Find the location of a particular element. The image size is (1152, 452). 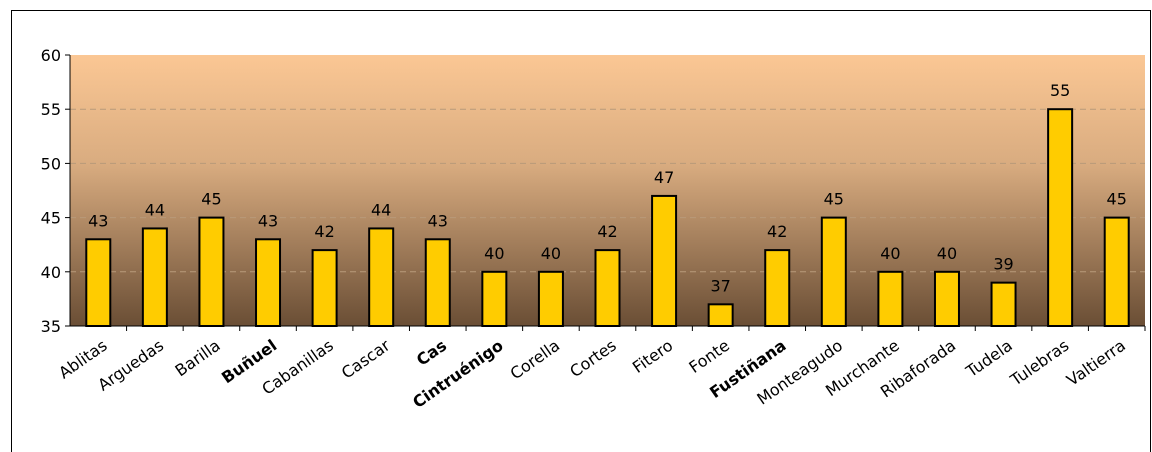

category-label: Cas is located at coordinates (431, 353).